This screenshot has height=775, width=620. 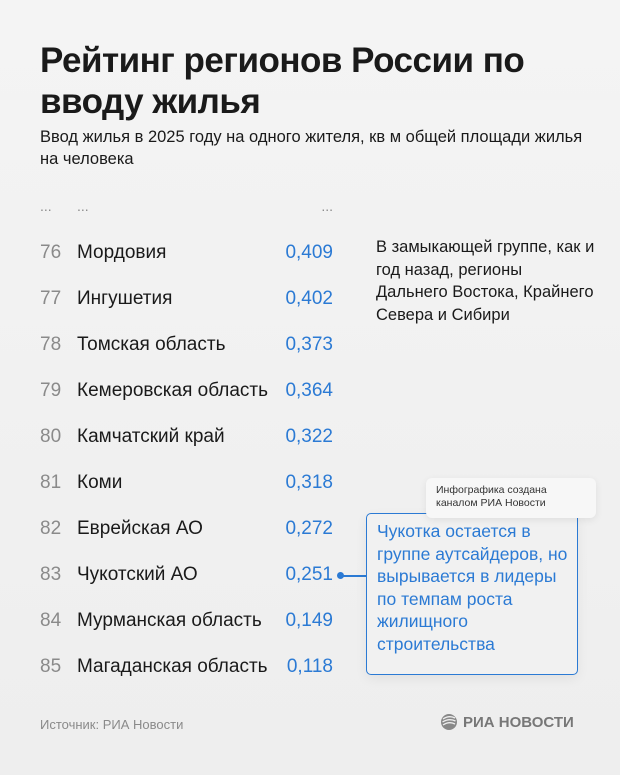 What do you see at coordinates (511, 498) in the screenshot?
I see `credit-label: Инфографика создана каналом РИА Новости` at bounding box center [511, 498].